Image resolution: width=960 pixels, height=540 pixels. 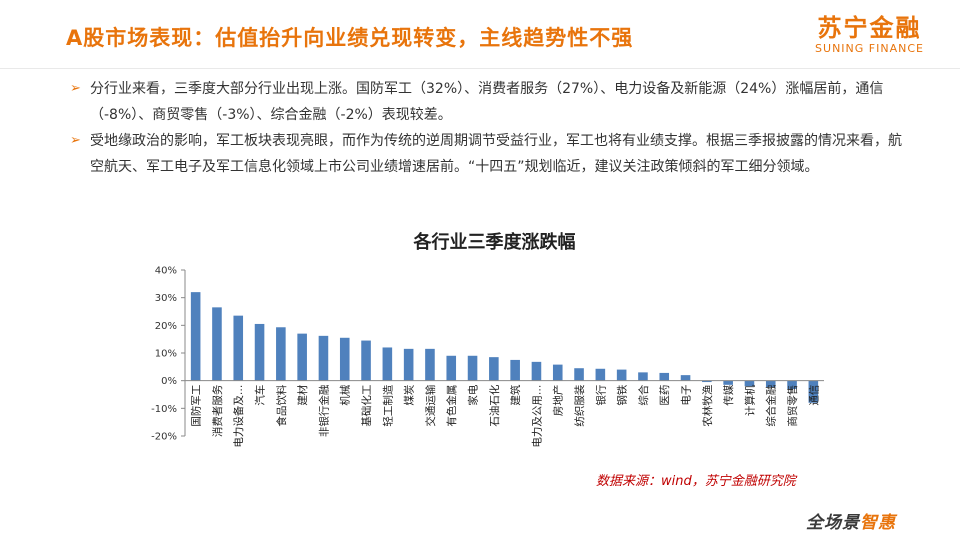 What do you see at coordinates (302, 394) in the screenshot?
I see `x-tick-label: 建材` at bounding box center [302, 394].